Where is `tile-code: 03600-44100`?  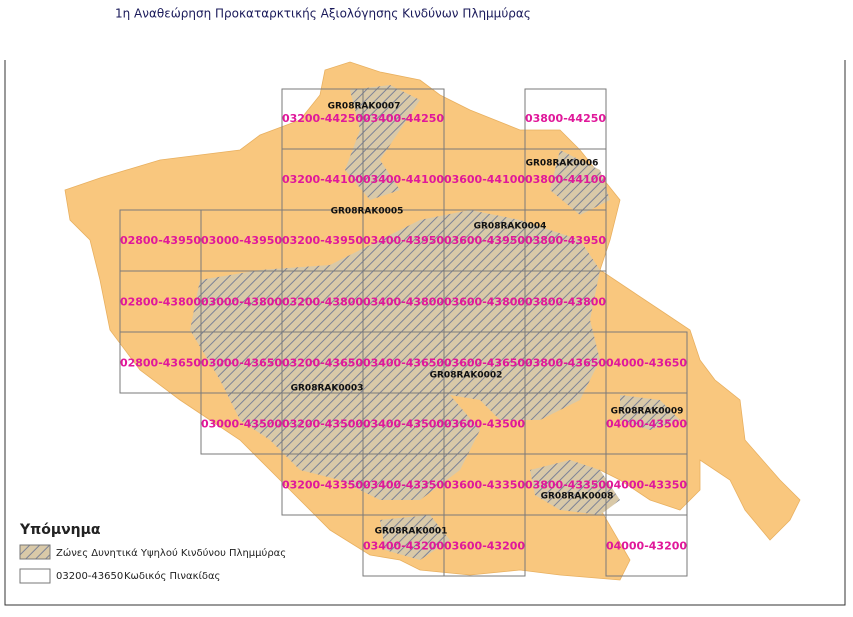
tile-code: 03600-44100 is located at coordinates (484, 179).